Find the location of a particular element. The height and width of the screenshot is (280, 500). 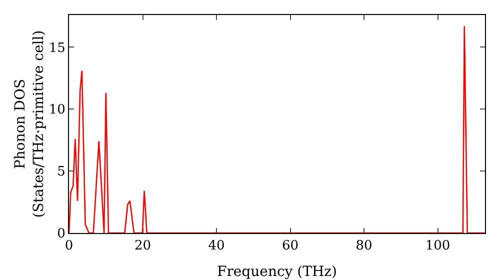

x-tick-label: 60 is located at coordinates (290, 246).